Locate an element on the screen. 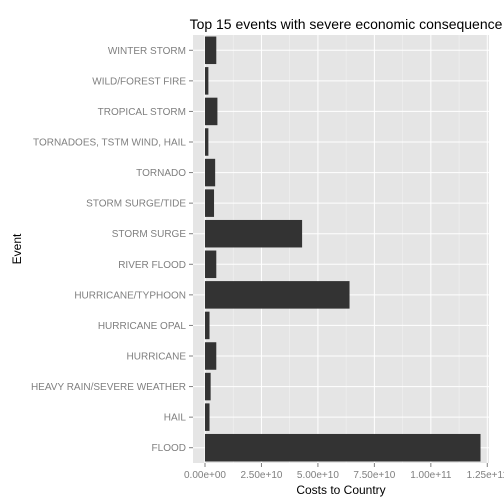 The height and width of the screenshot is (504, 504). x-tick-label: 5.00e+10 is located at coordinates (318, 475).